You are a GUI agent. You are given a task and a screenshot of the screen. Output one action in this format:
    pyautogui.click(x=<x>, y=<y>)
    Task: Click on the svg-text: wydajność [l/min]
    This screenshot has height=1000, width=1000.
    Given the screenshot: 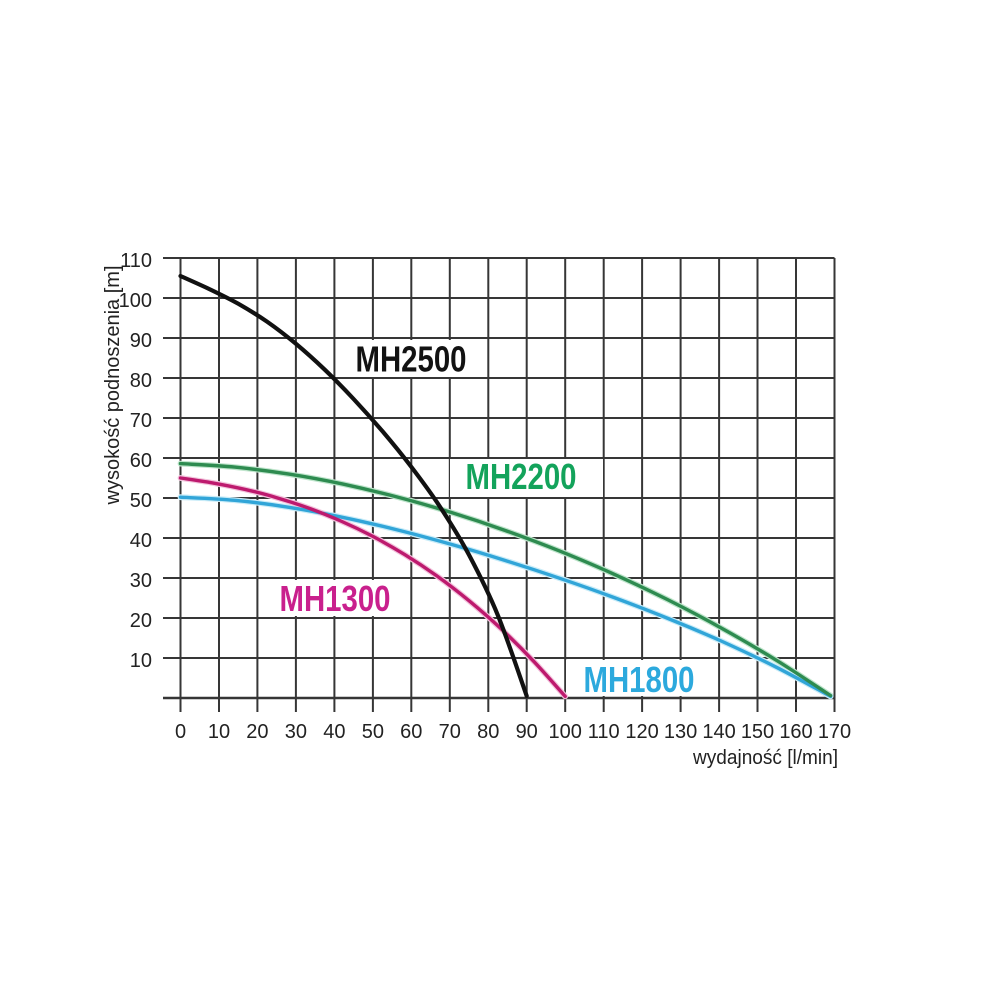 What is the action you would take?
    pyautogui.click(x=765, y=758)
    